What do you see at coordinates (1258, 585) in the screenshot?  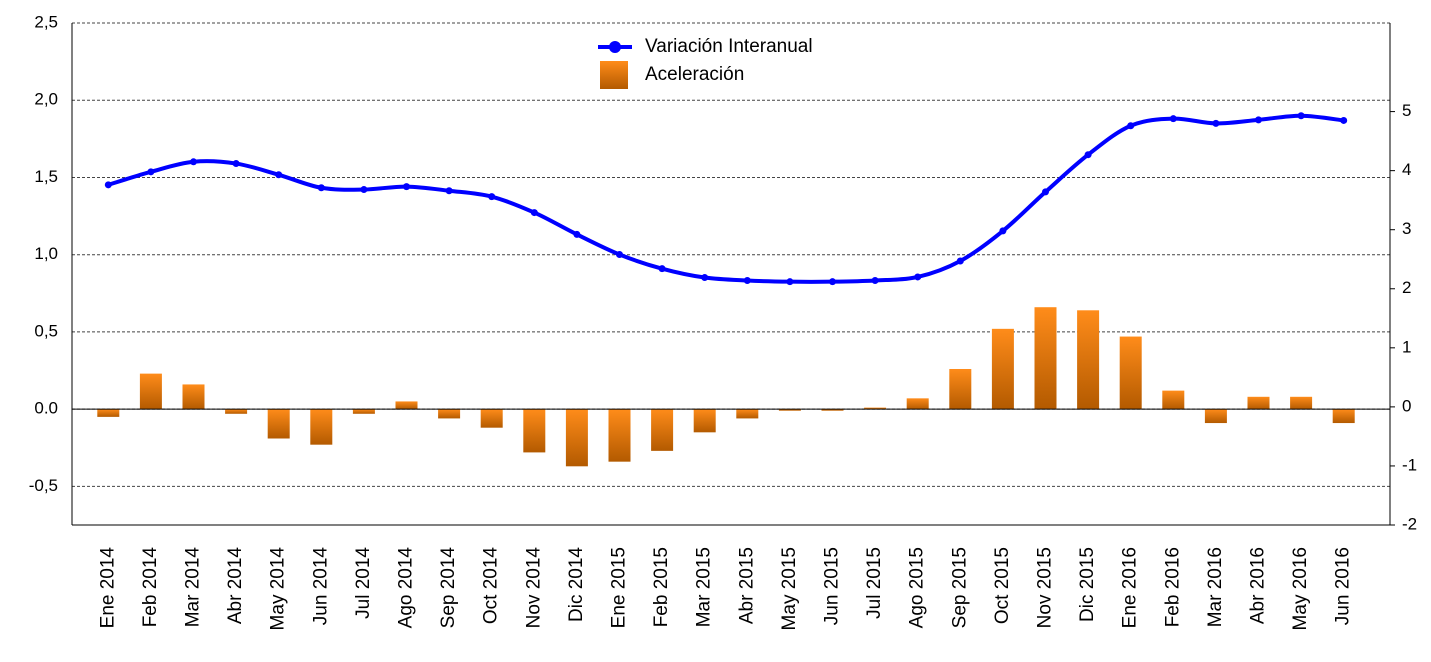 I see `x-tick-label: Abr 2016` at bounding box center [1258, 585].